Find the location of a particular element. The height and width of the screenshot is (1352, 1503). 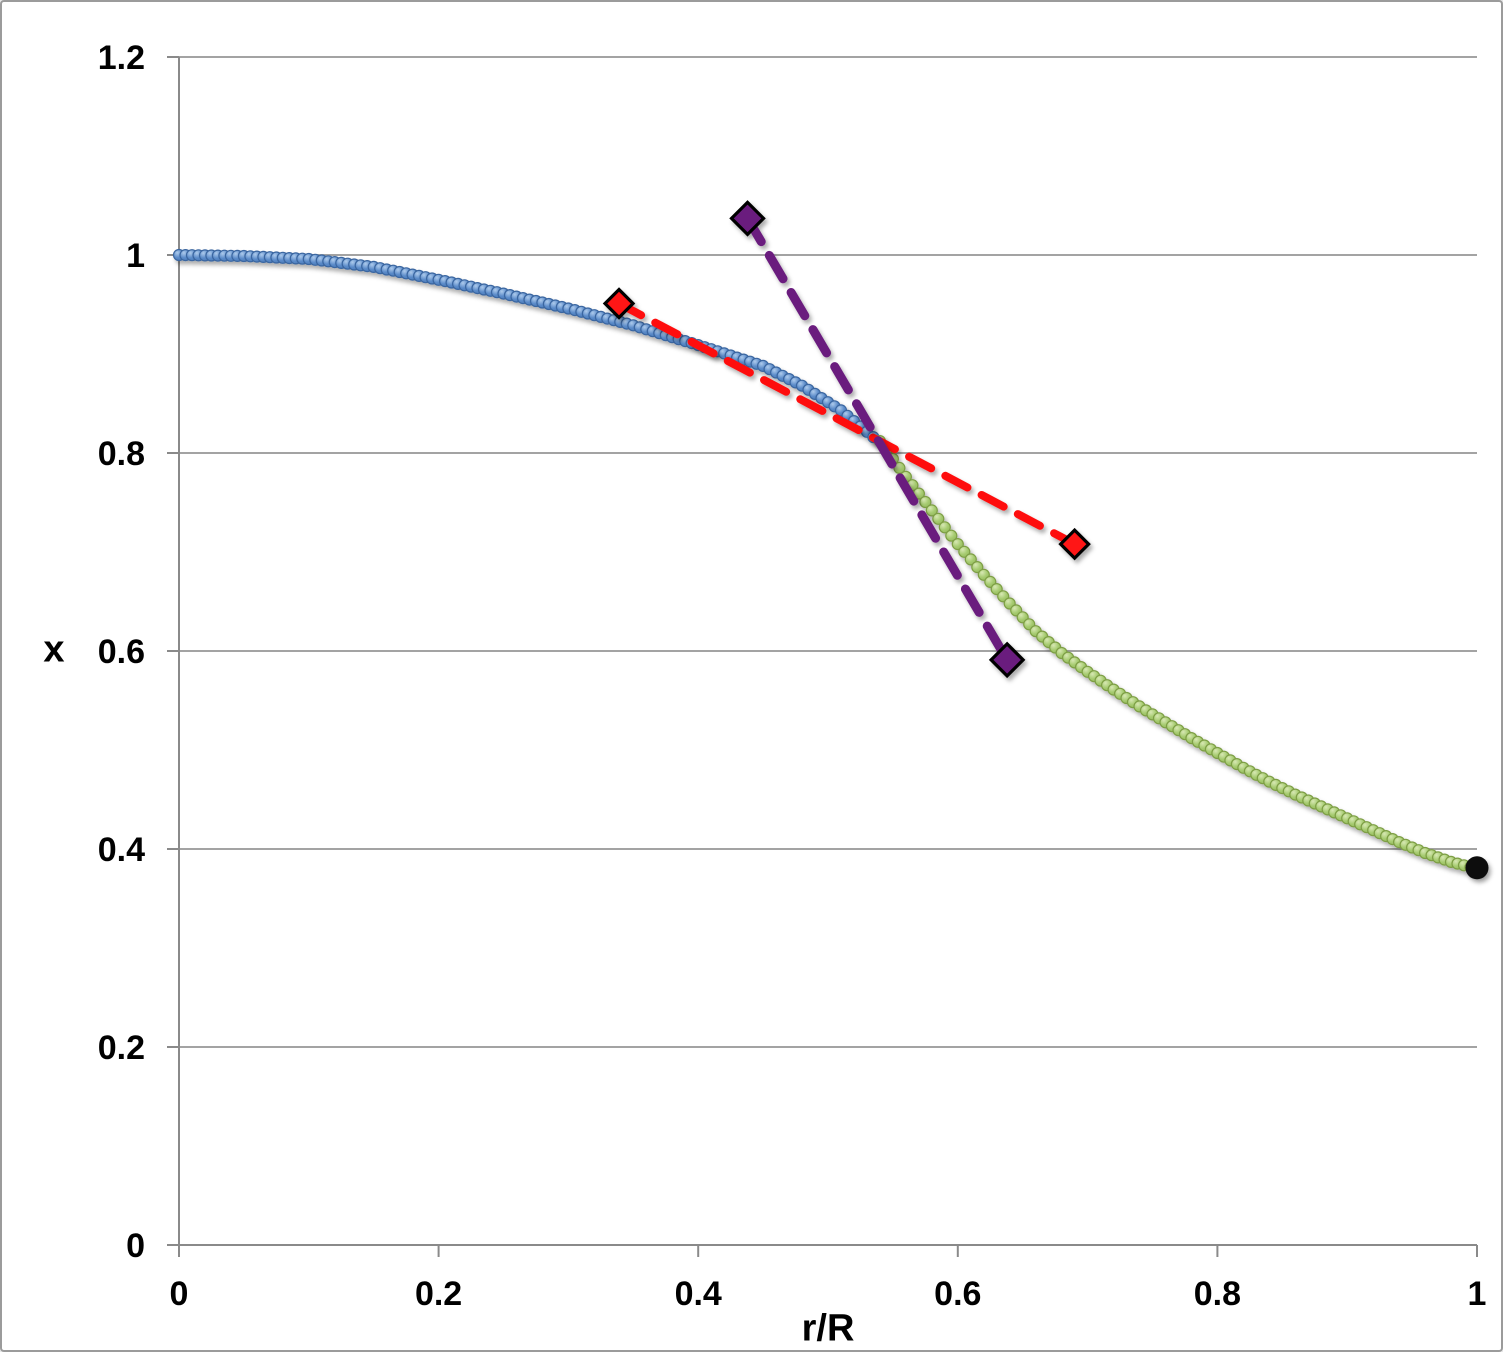

surface-point-black is located at coordinates (1477, 868).